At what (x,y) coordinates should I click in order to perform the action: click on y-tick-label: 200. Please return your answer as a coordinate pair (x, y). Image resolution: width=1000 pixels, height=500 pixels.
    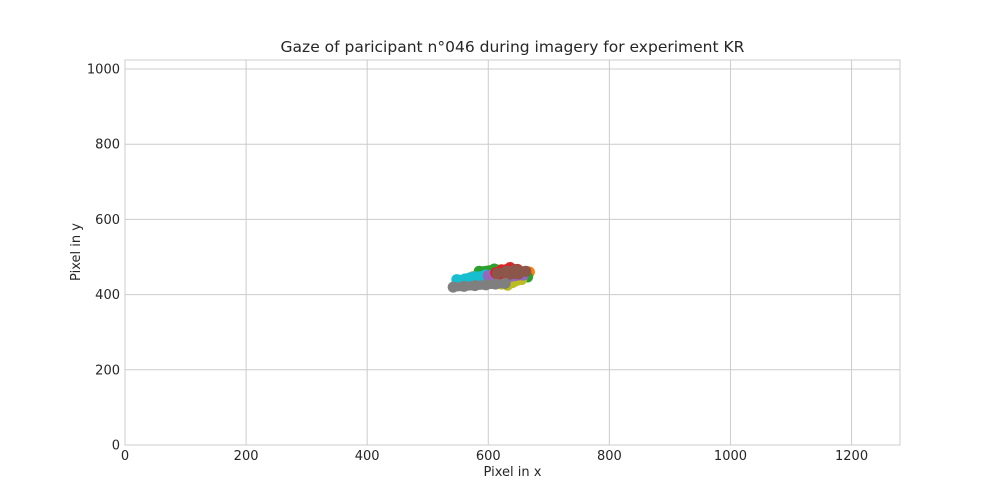
    Looking at the image, I should click on (107, 370).